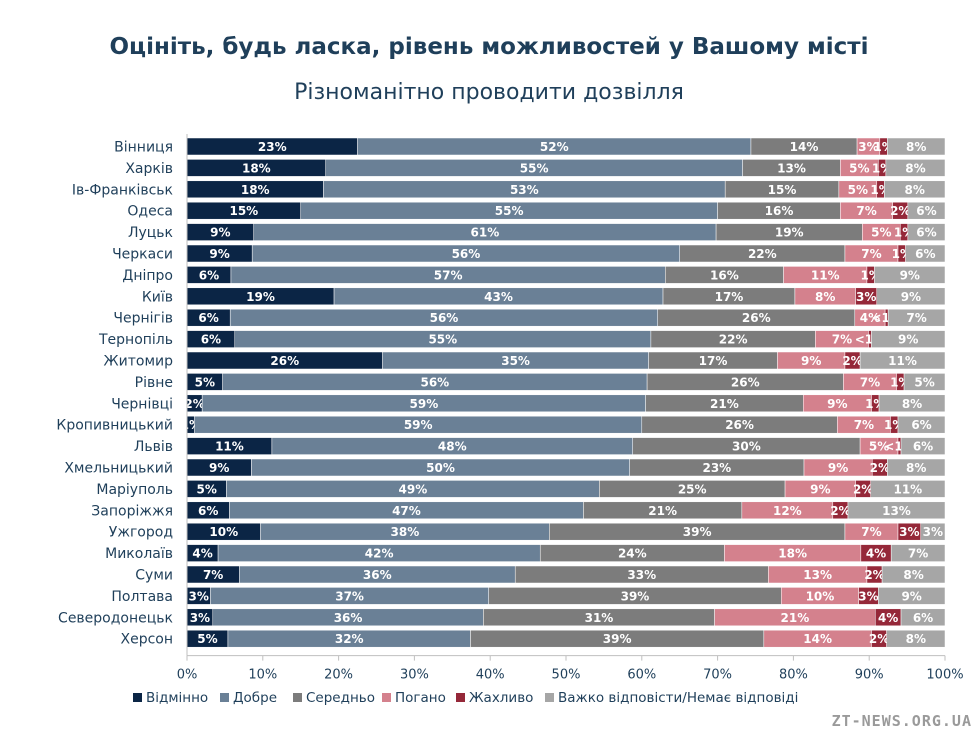 The width and height of the screenshot is (978, 736). What do you see at coordinates (150, 212) in the screenshot?
I see `category-label: Одеса` at bounding box center [150, 212].